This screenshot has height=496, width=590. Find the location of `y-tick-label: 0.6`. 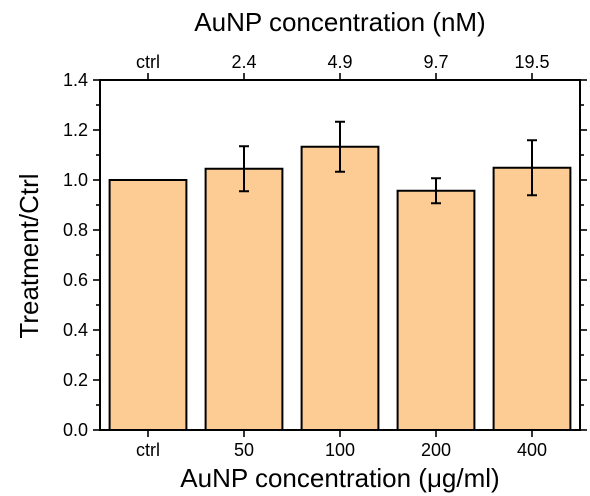

y-tick-label: 0.6 is located at coordinates (75, 280).